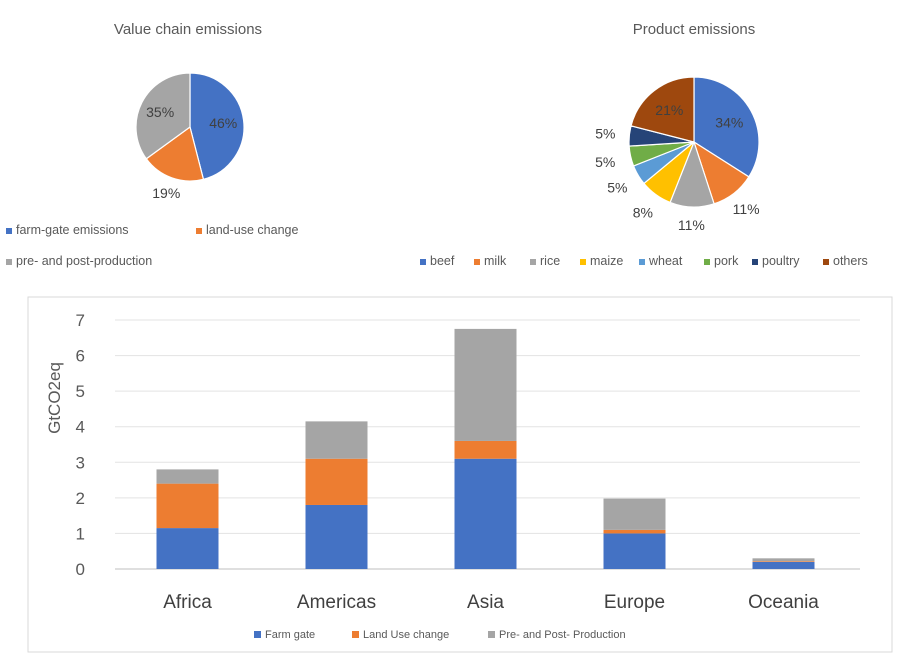  What do you see at coordinates (729, 123) in the screenshot?
I see `pie-slice-label: 34%` at bounding box center [729, 123].